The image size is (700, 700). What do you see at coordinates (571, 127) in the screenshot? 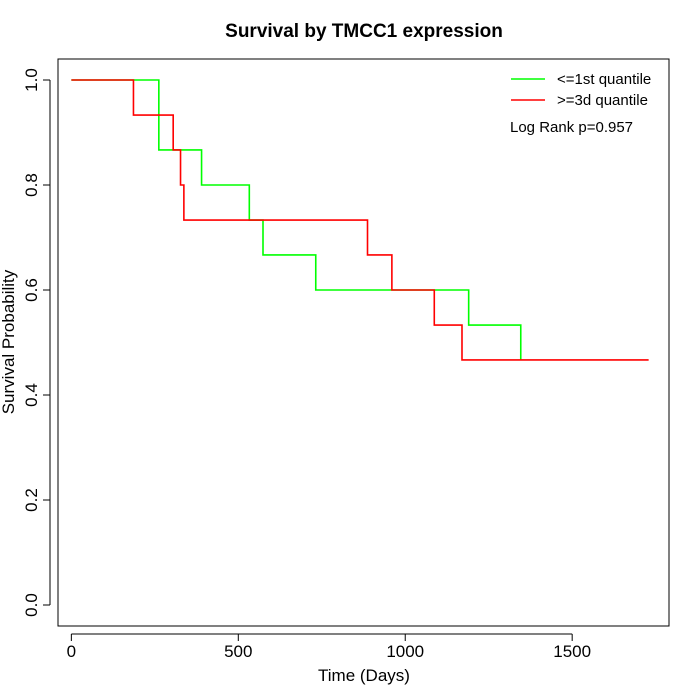
I see `log-rank-annotation: Log Rank p=0.957` at bounding box center [571, 127].